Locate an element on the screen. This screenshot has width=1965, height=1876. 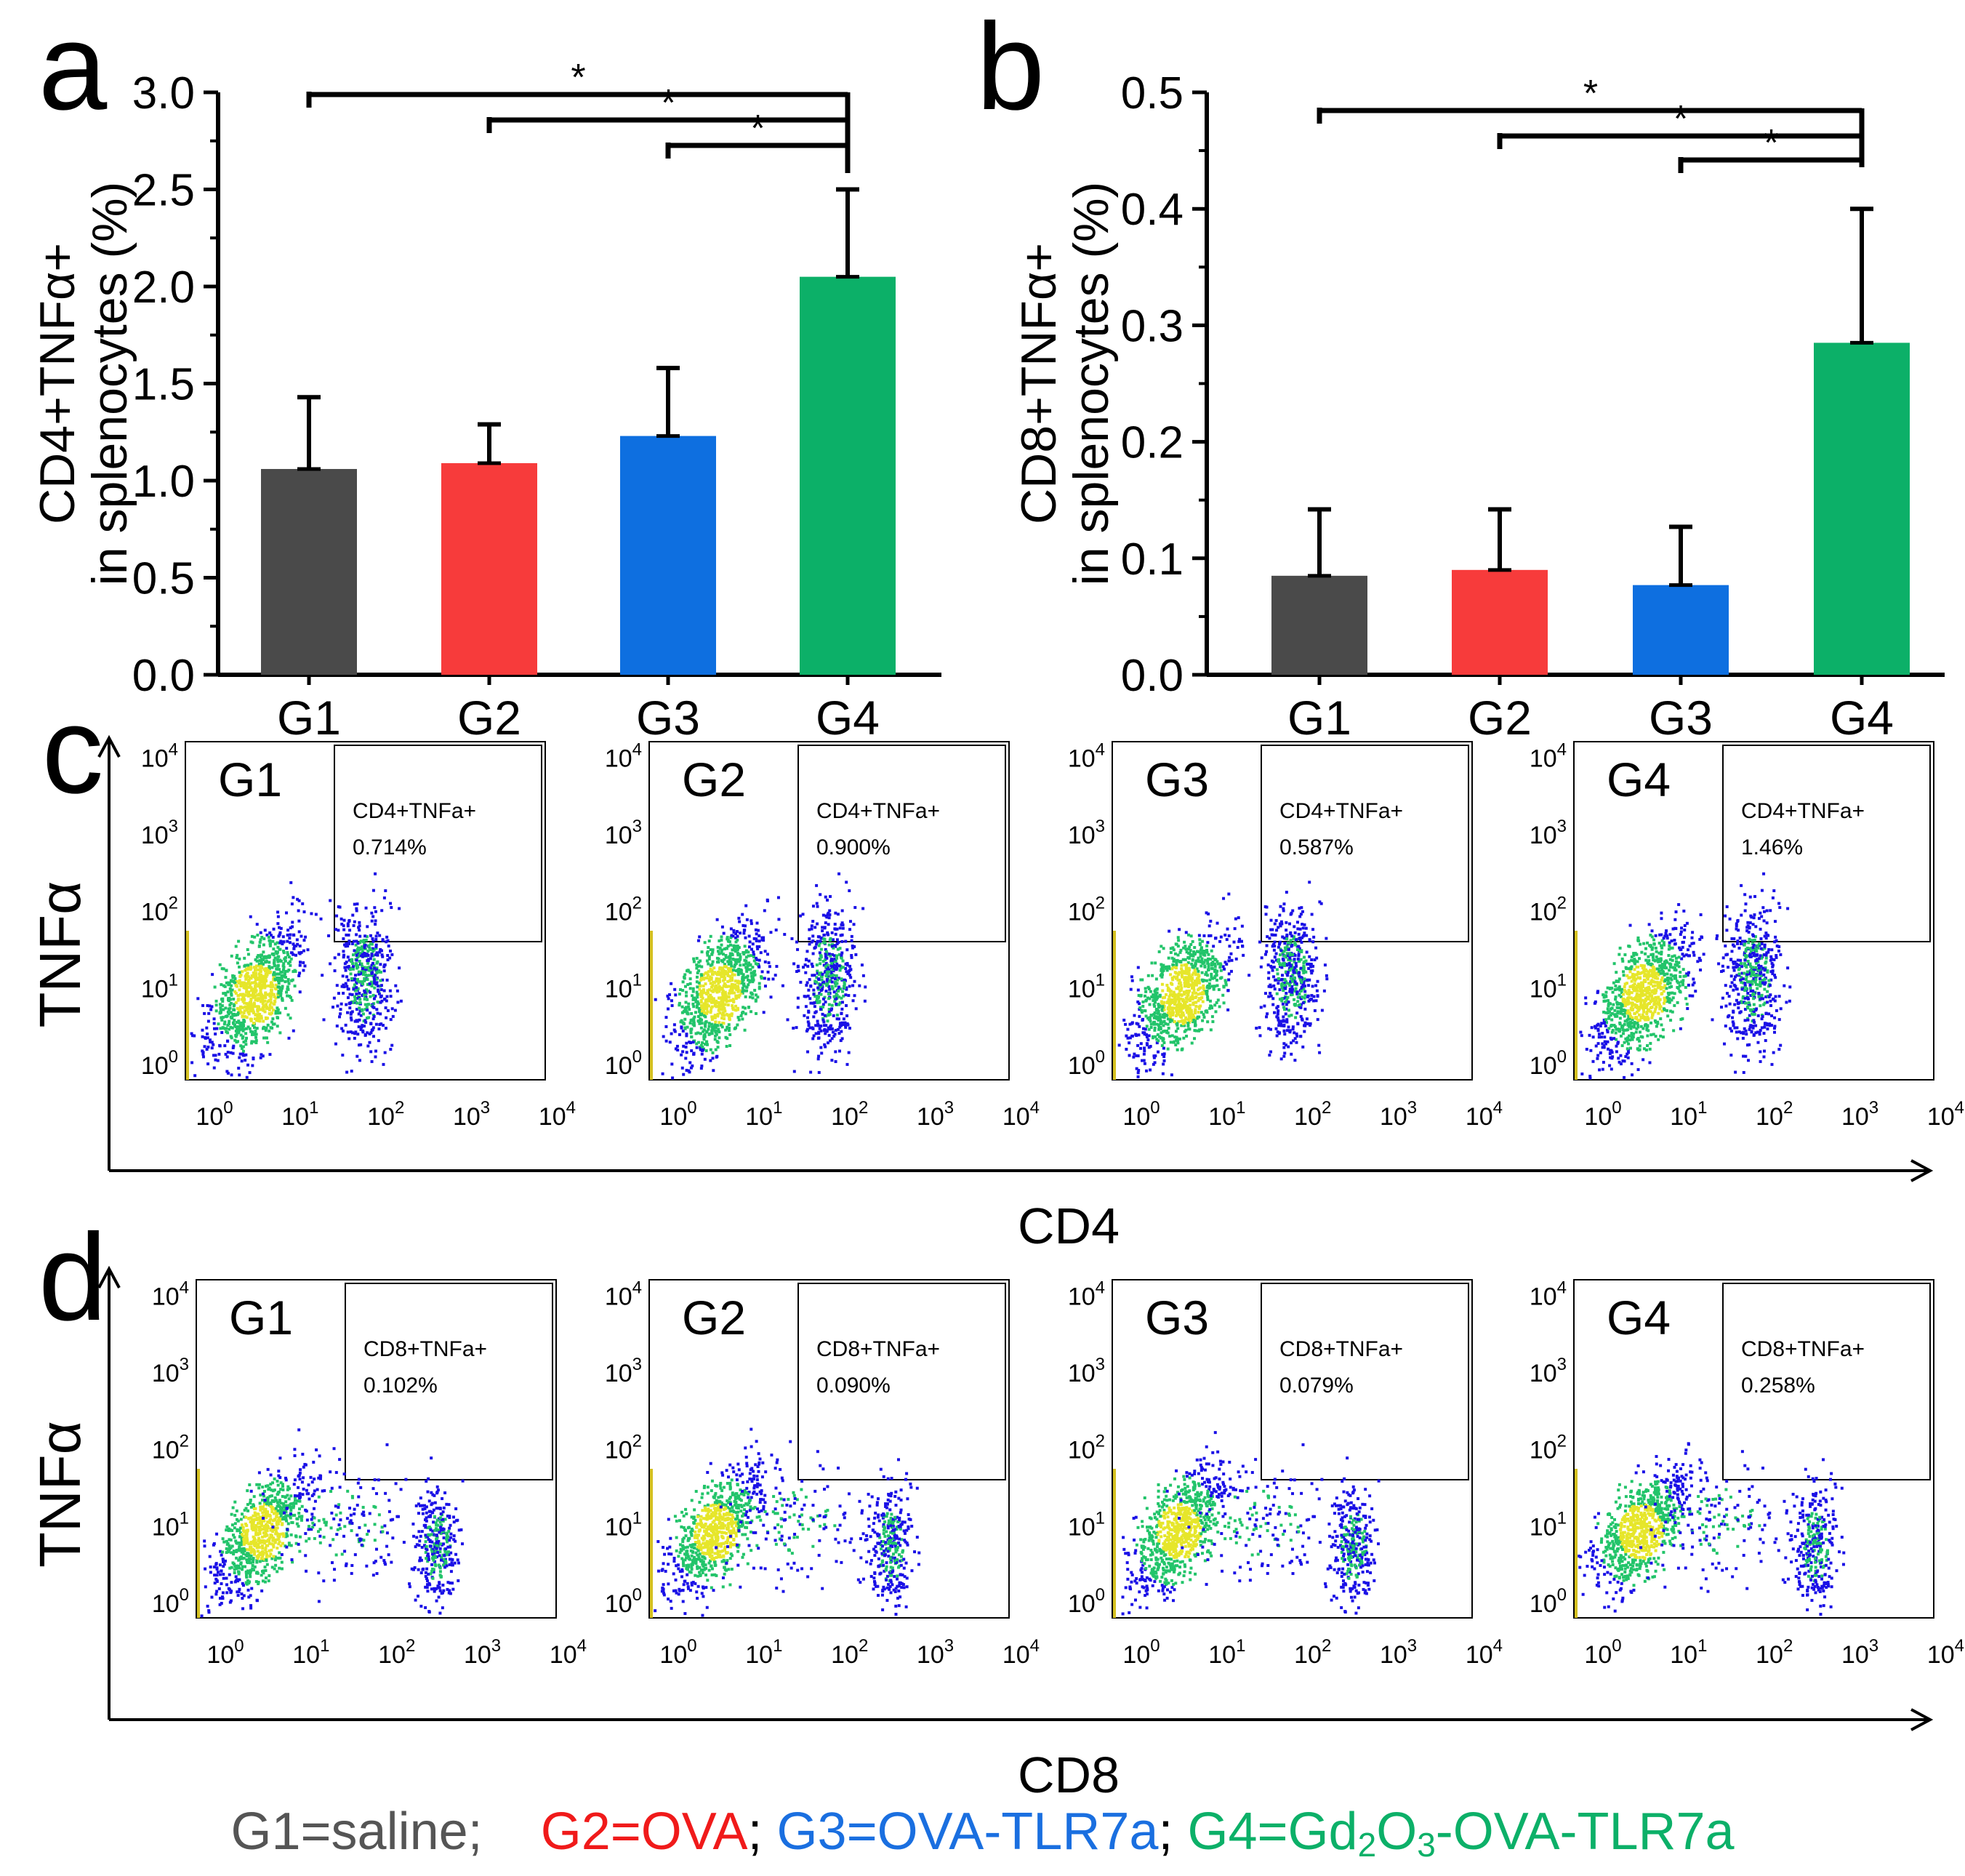
event-dots is located at coordinates (296, 975).